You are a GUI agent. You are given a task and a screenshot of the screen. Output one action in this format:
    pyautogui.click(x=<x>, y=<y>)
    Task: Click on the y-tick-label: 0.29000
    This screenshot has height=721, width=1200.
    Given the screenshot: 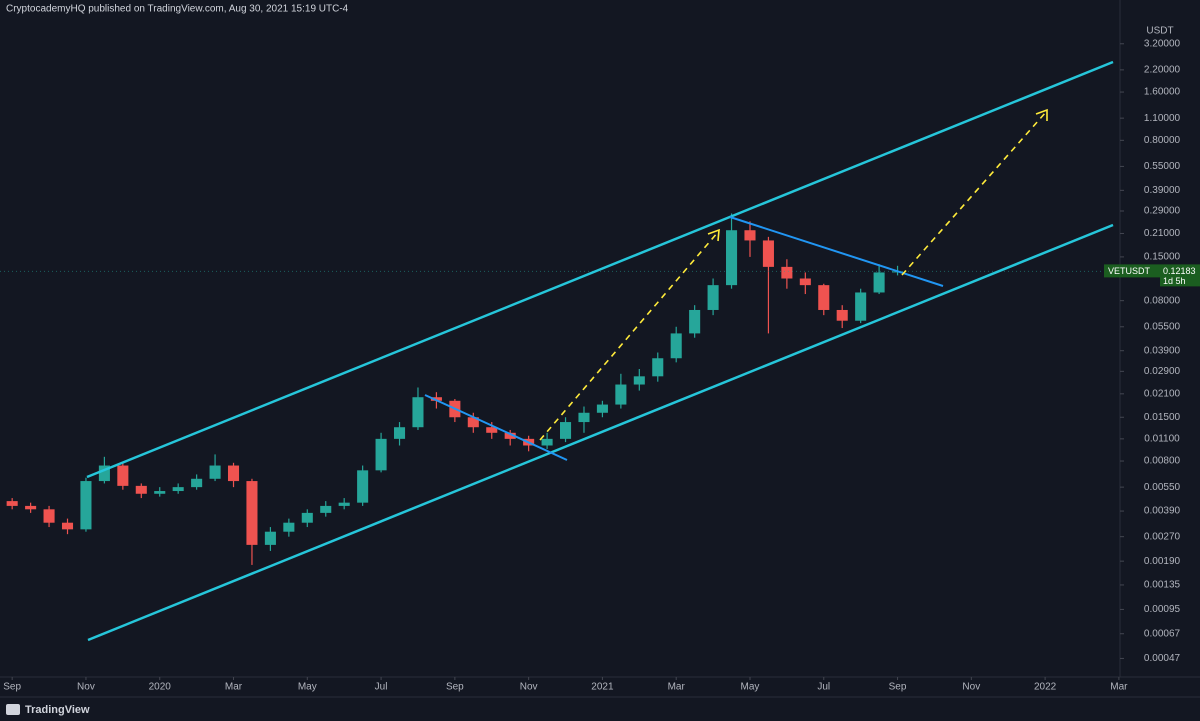 What is the action you would take?
    pyautogui.click(x=1162, y=211)
    